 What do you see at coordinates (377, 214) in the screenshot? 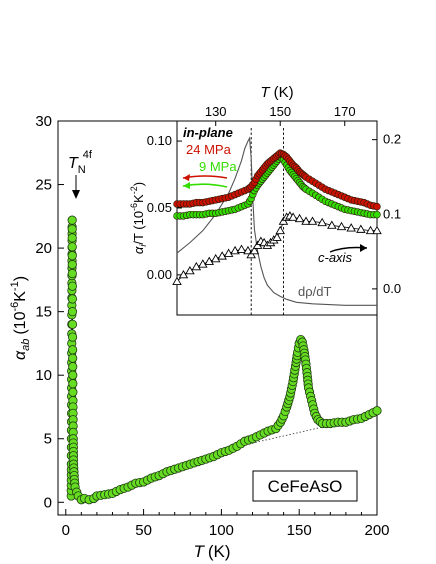
I see `inset-9mpa-point` at bounding box center [377, 214].